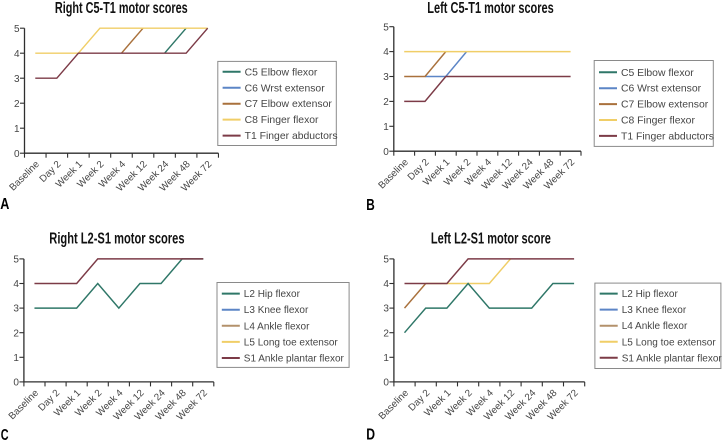  Describe the element at coordinates (121, 8) in the screenshot. I see `svg-text: Right C5-T1 motor scores` at that location.